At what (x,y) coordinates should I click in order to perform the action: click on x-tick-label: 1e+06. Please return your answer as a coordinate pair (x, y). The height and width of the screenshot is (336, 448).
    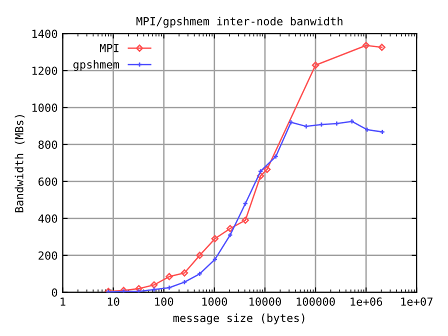
    Looking at the image, I should click on (366, 301).